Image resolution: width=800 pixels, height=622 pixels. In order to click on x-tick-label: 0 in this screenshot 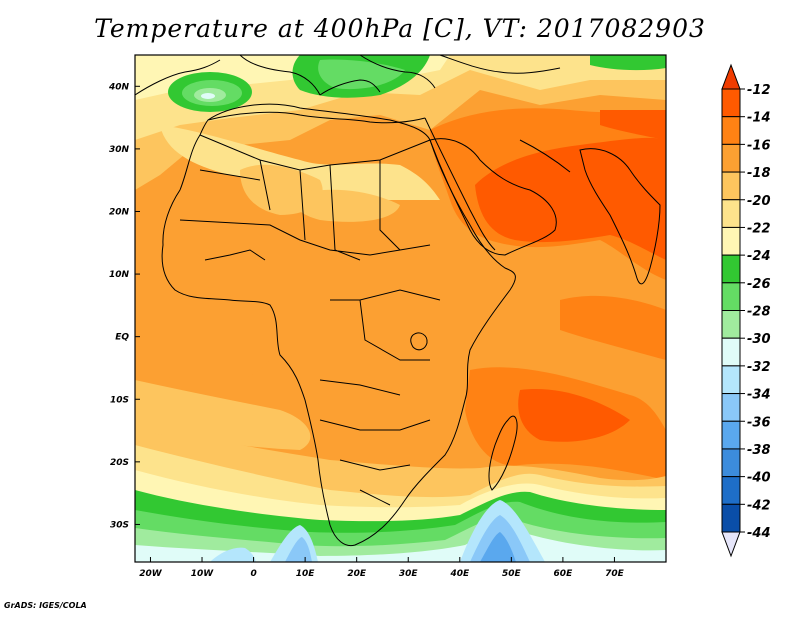, I will do `click(253, 574)`.